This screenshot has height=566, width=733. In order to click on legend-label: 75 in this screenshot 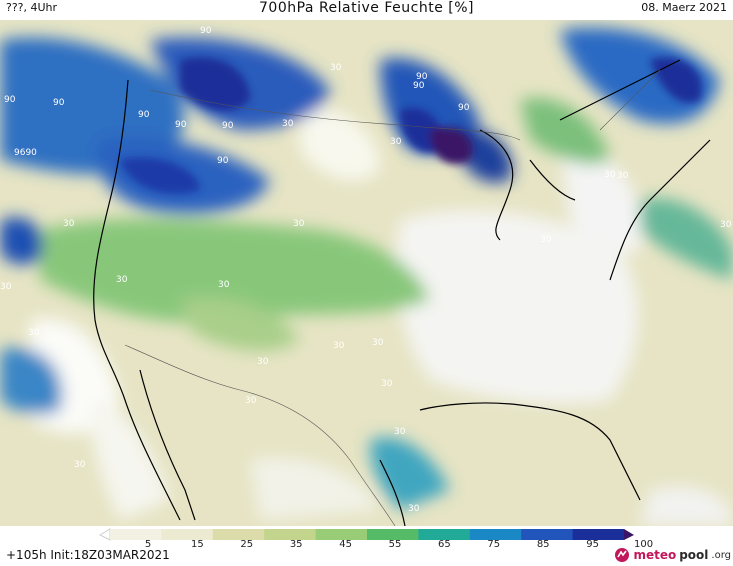, I will do `click(494, 544)`.